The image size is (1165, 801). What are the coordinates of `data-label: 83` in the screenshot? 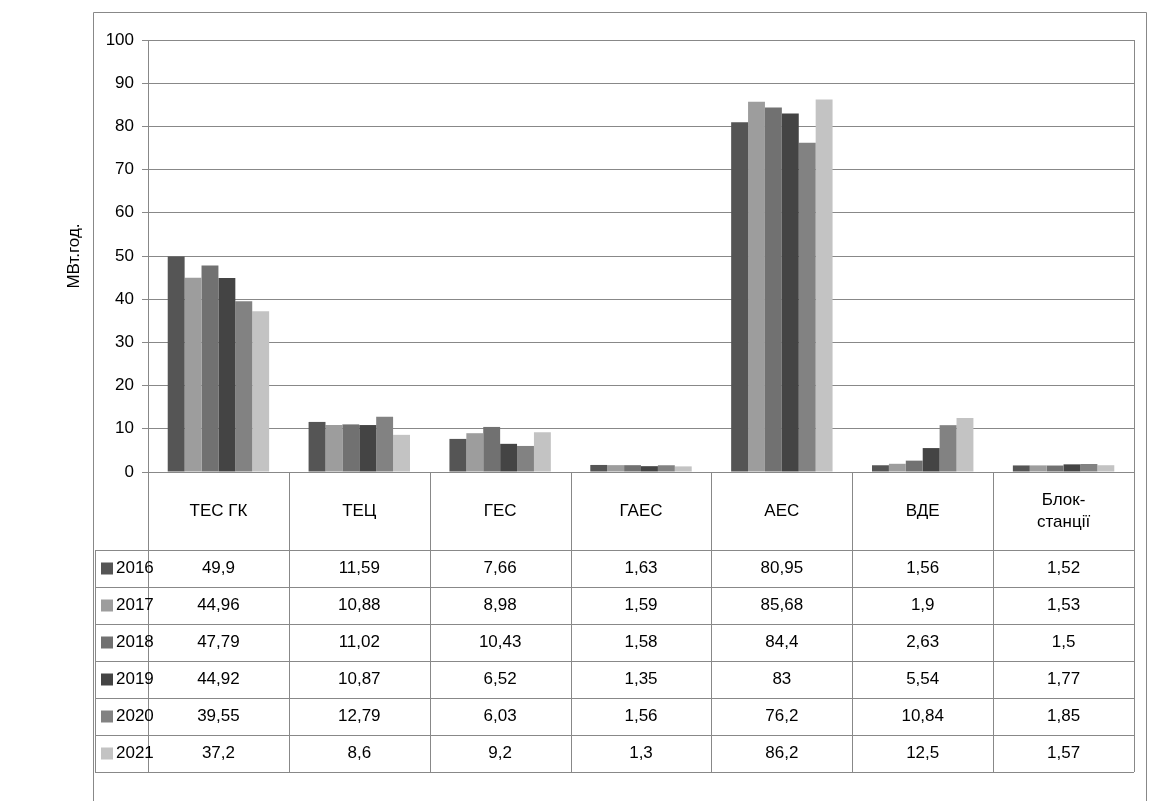 It's located at (782, 679).